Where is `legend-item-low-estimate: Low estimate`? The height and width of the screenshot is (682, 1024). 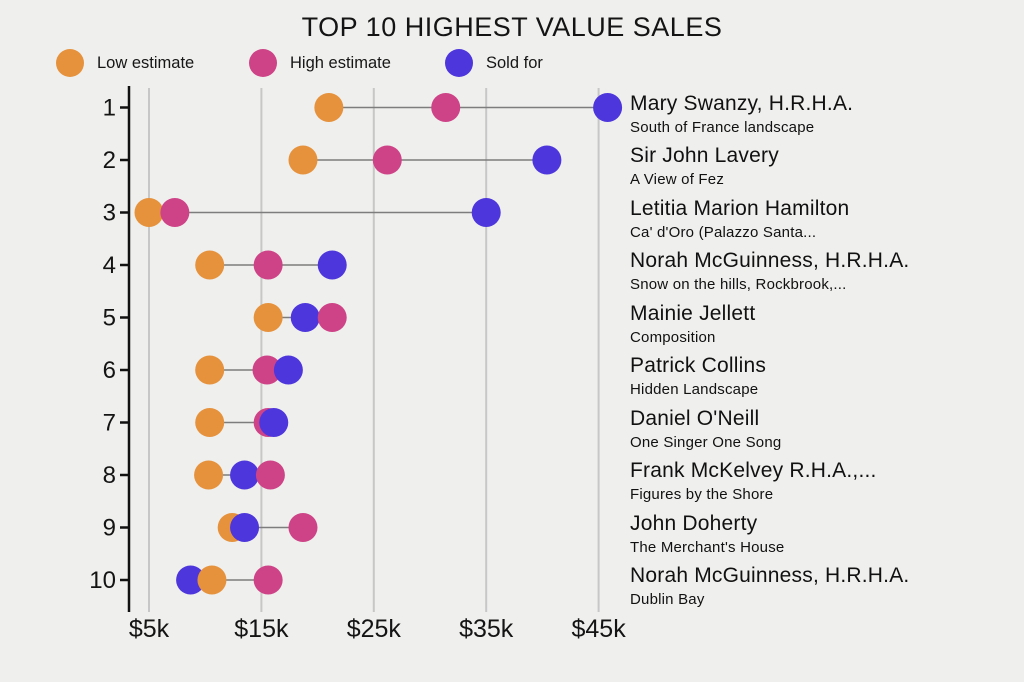 legend-item-low-estimate: Low estimate is located at coordinates (125, 63).